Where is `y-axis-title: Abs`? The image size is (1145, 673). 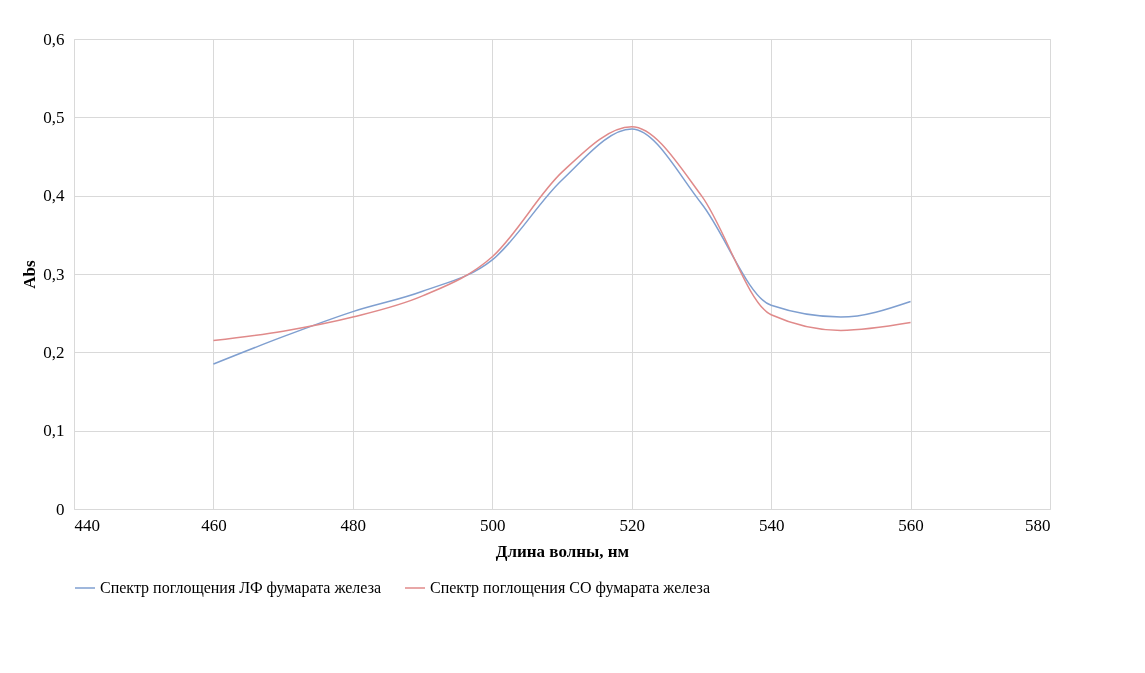
y-axis-title: Abs is located at coordinates (30, 274).